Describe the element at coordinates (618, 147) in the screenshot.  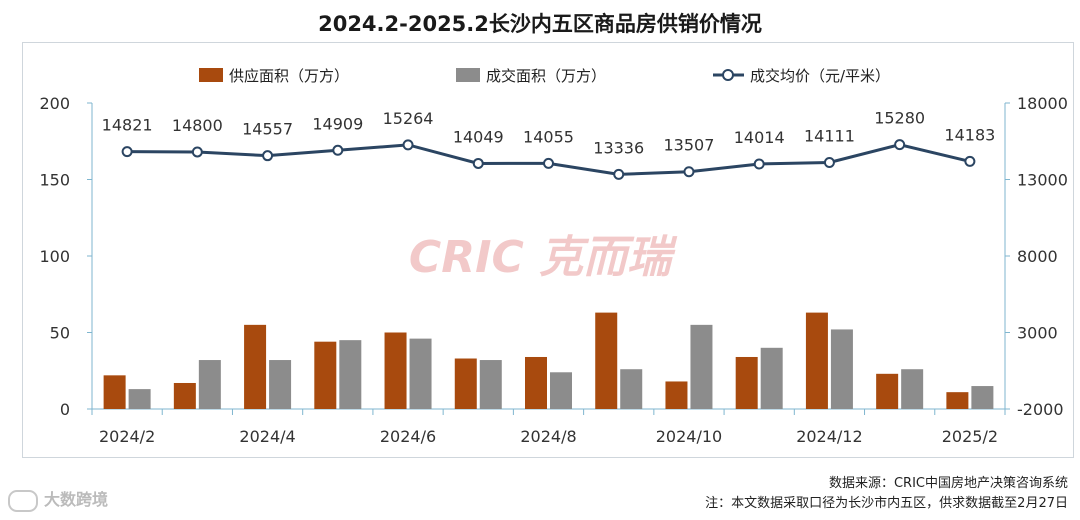
I see `price-data-label: 13336` at that location.